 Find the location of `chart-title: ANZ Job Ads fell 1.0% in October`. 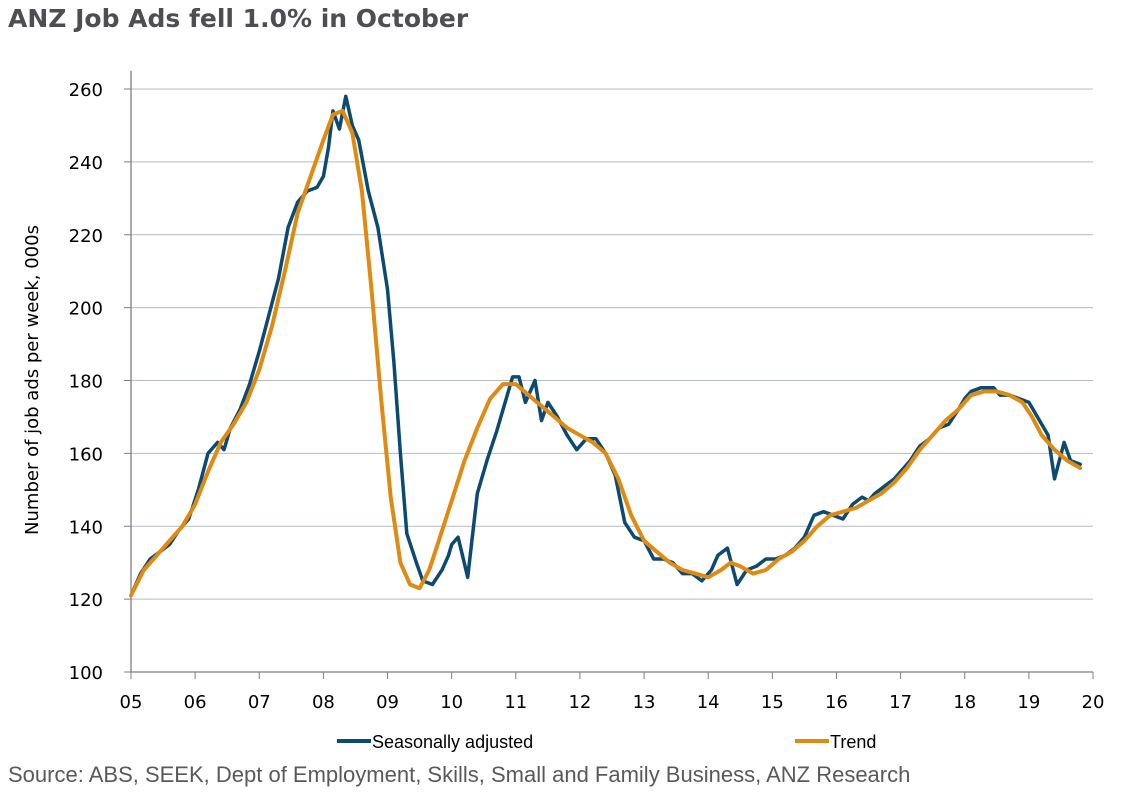

chart-title: ANZ Job Ads fell 1.0% in October is located at coordinates (238, 18).